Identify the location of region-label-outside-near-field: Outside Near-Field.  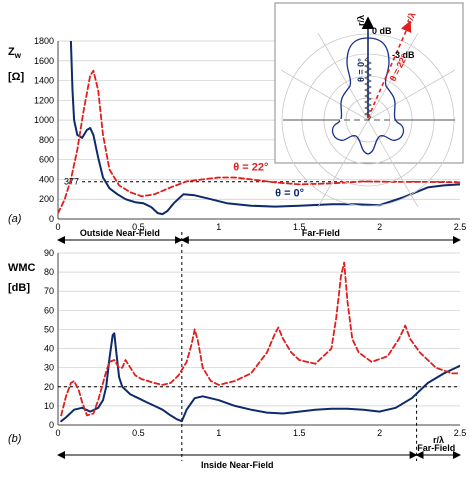
(120, 233).